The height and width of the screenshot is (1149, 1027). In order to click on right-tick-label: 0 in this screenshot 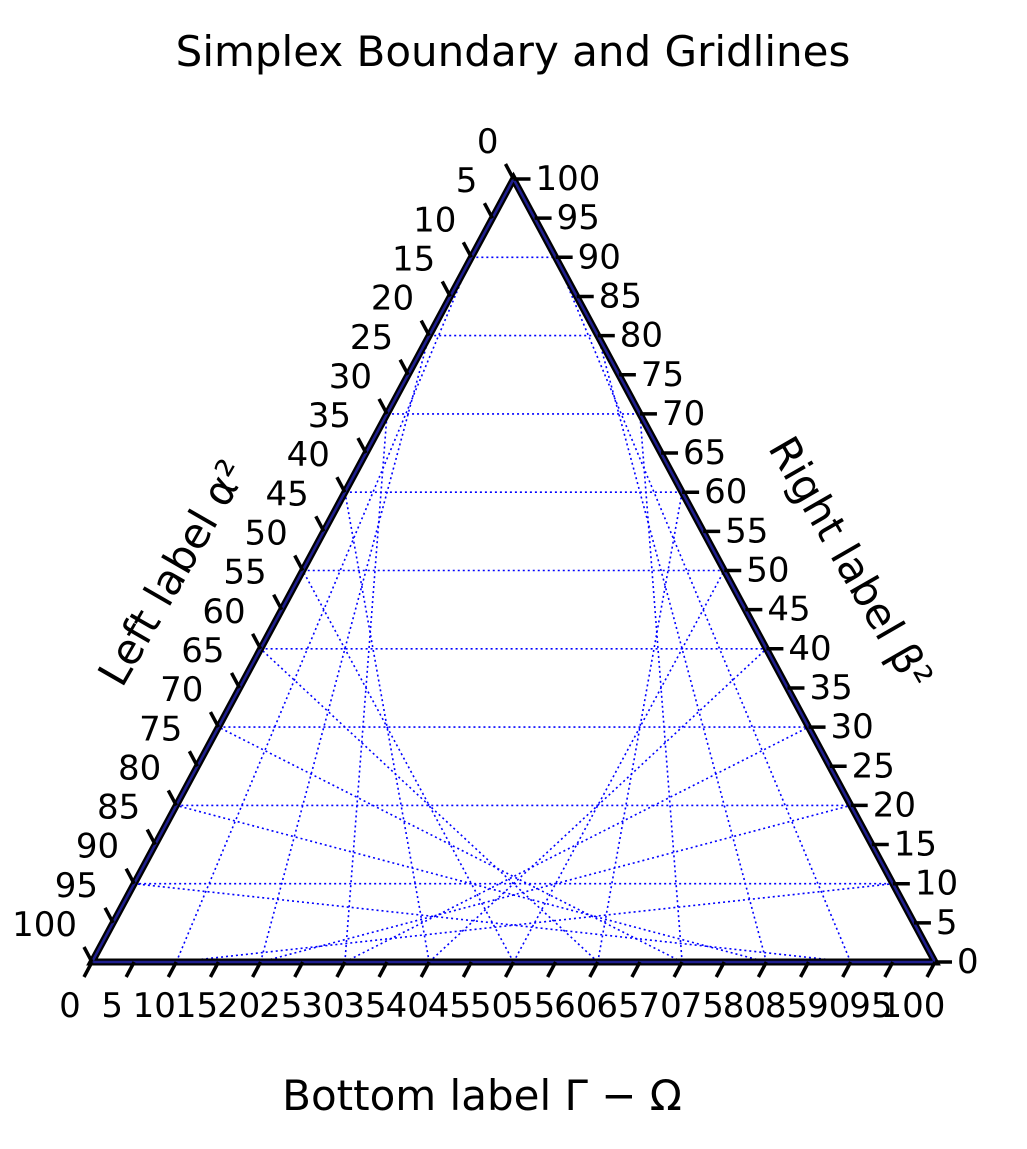, I will do `click(968, 962)`.